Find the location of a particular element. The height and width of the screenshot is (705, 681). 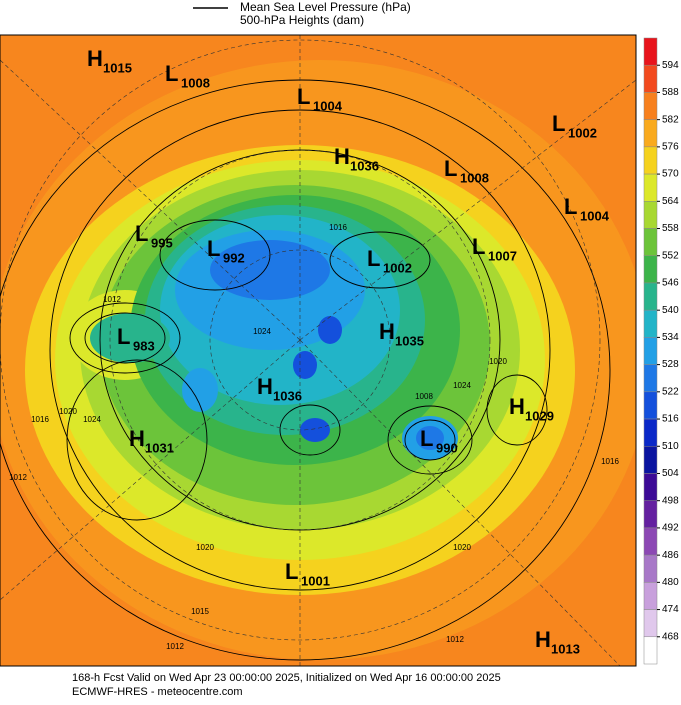

pressure-center-value: 1001 is located at coordinates (315, 580).